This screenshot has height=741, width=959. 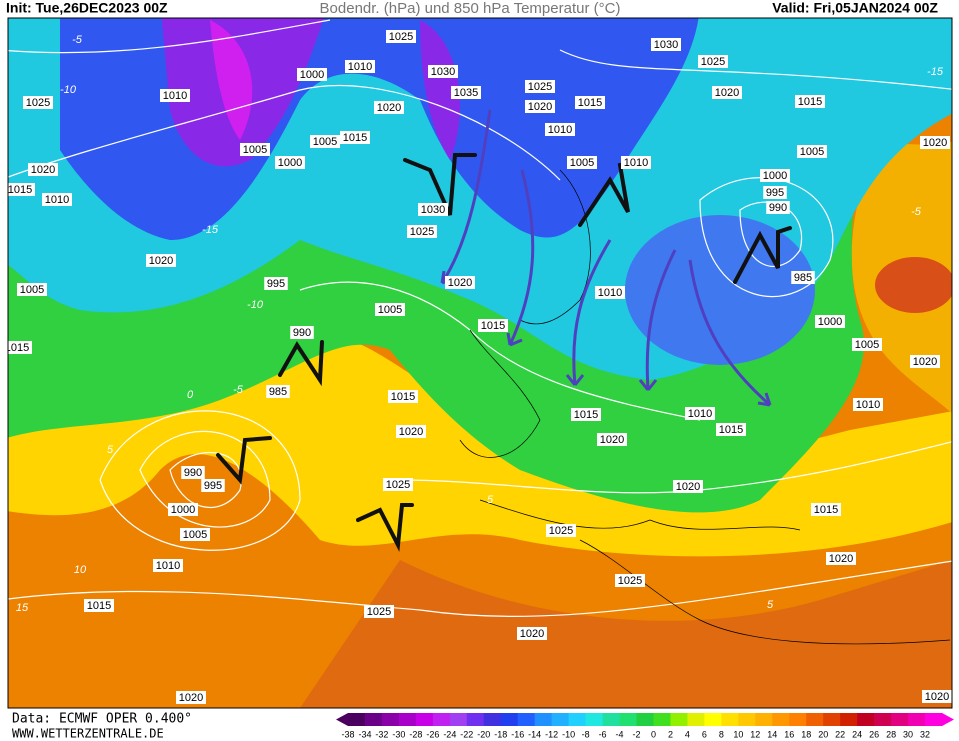 I want to click on temperature-label: 0, so click(x=190, y=395).